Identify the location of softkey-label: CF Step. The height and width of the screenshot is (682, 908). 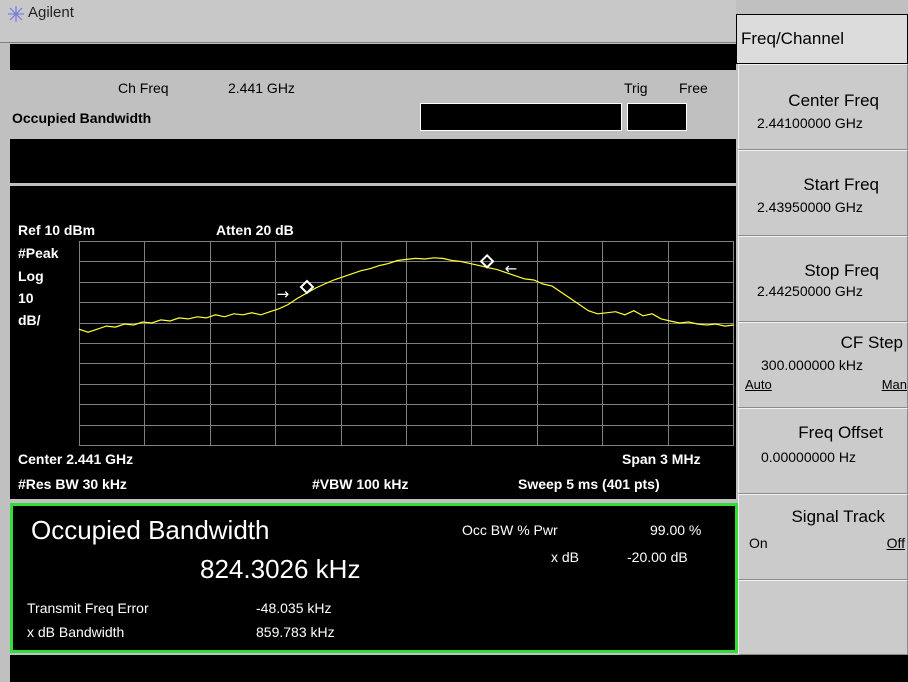
(871, 342).